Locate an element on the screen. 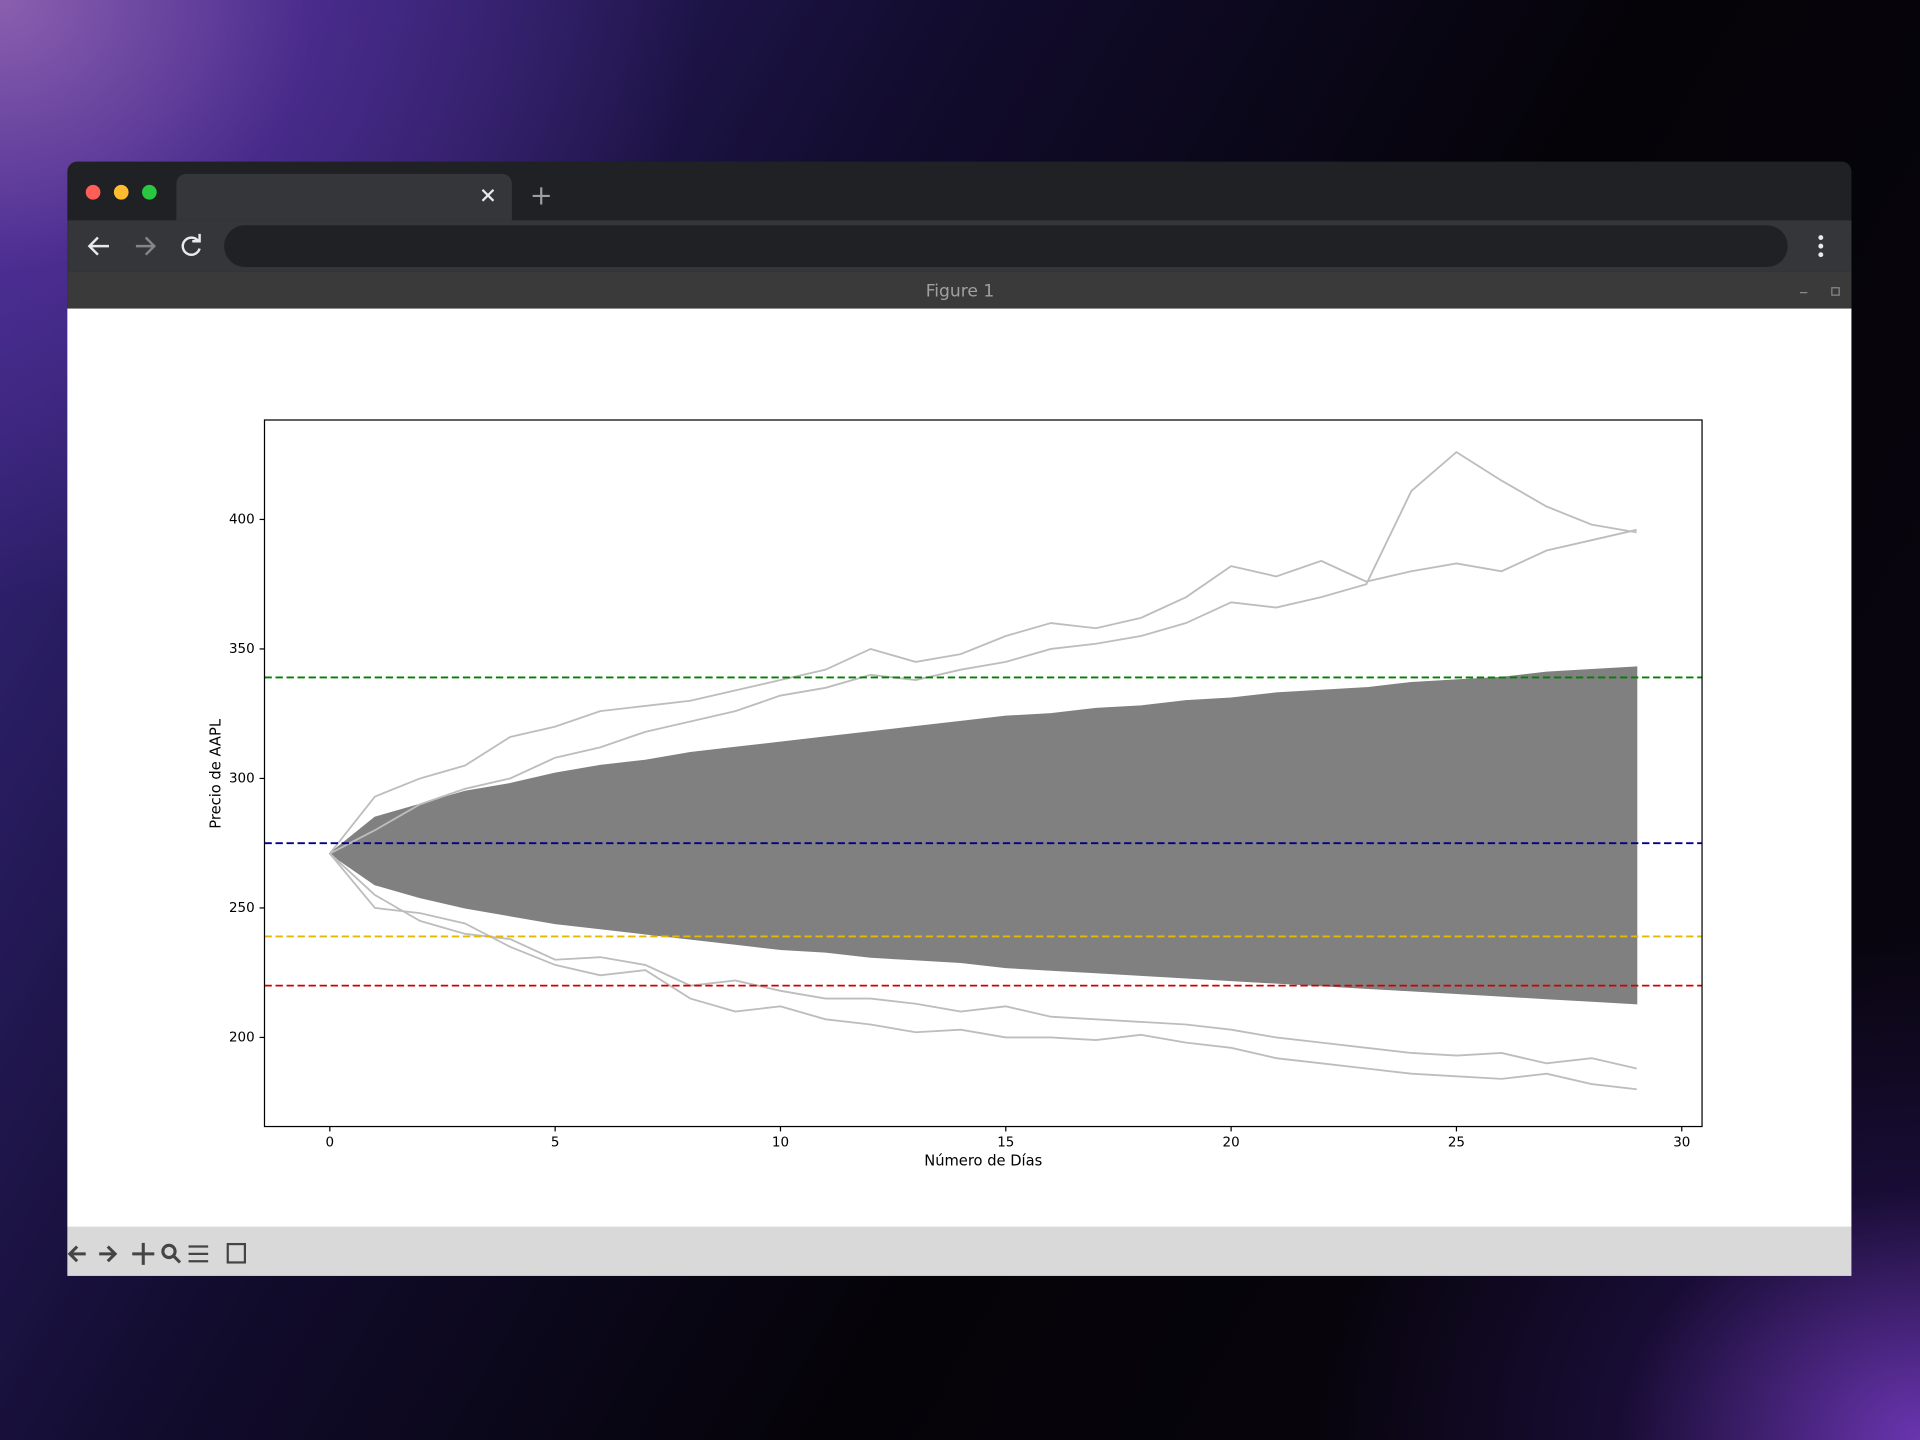  y-tick-label: 400 is located at coordinates (242, 519).